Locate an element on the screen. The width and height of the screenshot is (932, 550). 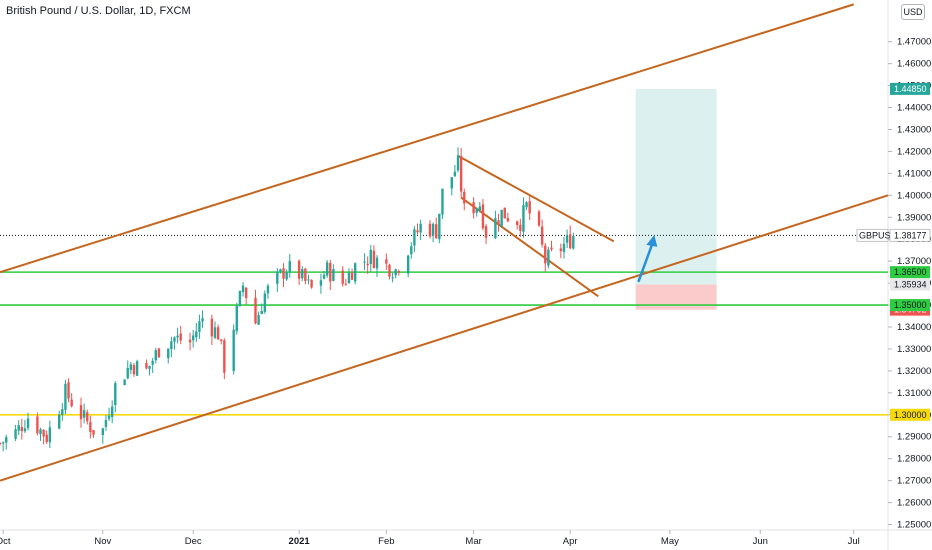
y-tick-label: 1.28000 is located at coordinates (914, 459).